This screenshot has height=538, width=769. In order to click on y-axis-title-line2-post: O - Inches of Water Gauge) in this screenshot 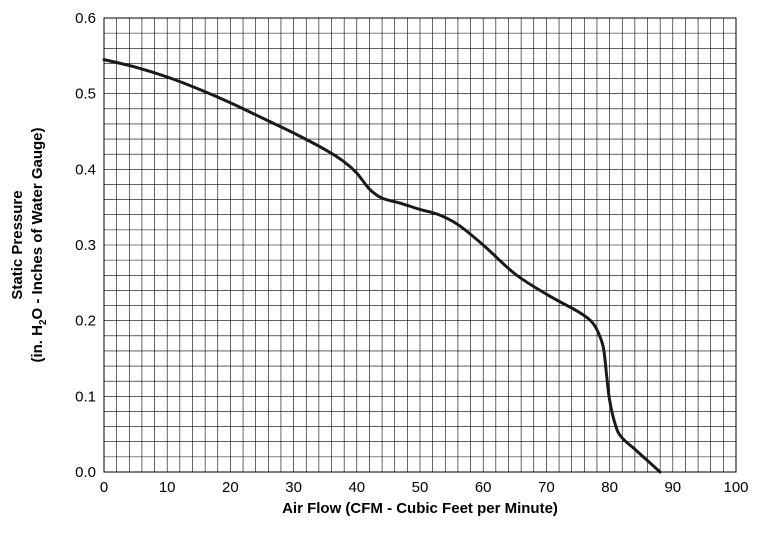, I will do `click(37, 223)`.